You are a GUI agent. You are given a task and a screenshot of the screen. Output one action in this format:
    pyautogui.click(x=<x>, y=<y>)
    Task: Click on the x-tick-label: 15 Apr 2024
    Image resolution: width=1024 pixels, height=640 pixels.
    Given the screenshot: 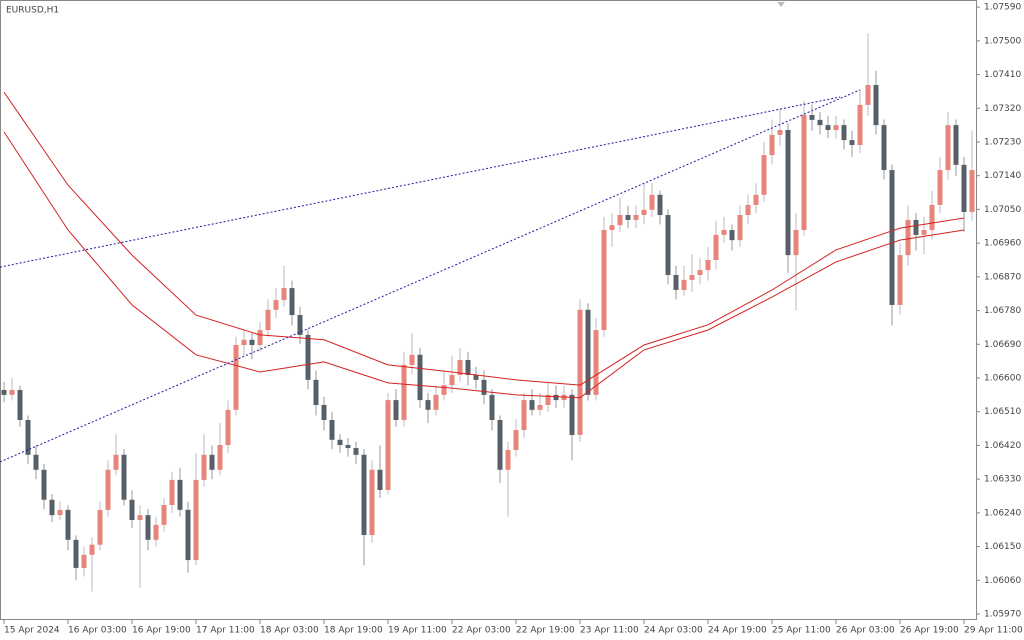 What is the action you would take?
    pyautogui.click(x=32, y=631)
    